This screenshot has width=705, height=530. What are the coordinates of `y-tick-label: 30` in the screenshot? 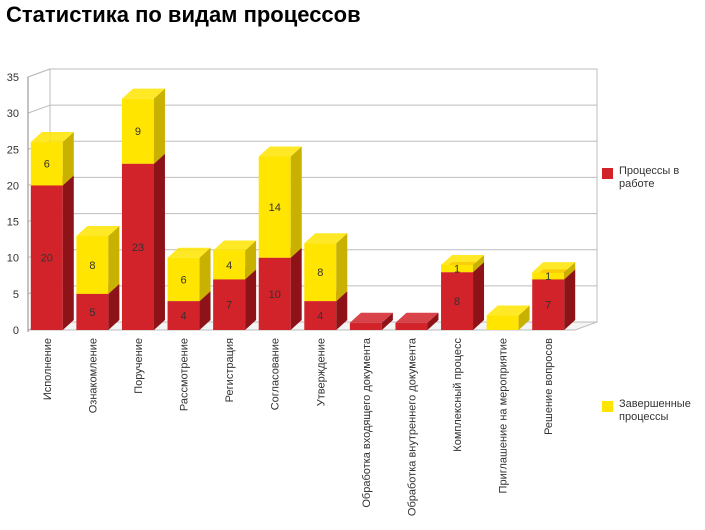 It's located at (13, 114).